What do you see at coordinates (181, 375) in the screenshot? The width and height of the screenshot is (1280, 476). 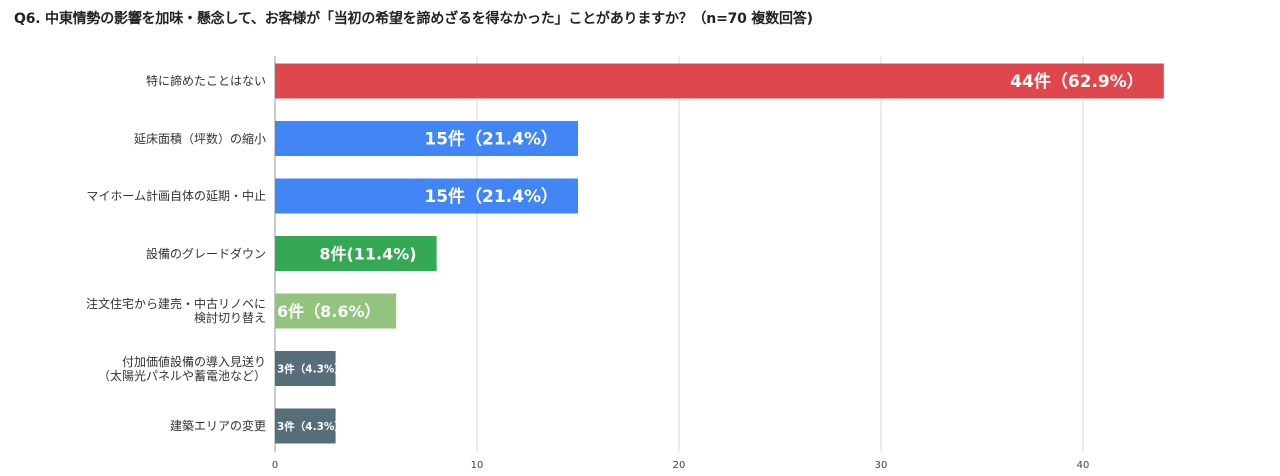 I see `category-label-line: （太陽光パネルや蓄電池など）` at bounding box center [181, 375].